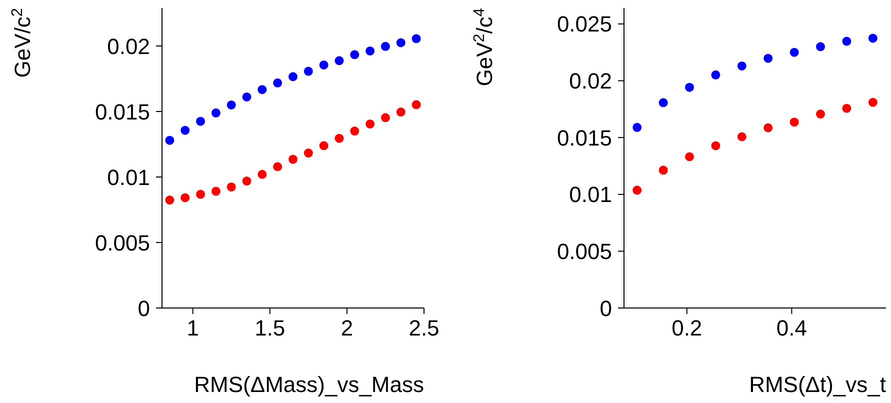  What do you see at coordinates (270, 328) in the screenshot?
I see `x-tick-label: 1.5` at bounding box center [270, 328].